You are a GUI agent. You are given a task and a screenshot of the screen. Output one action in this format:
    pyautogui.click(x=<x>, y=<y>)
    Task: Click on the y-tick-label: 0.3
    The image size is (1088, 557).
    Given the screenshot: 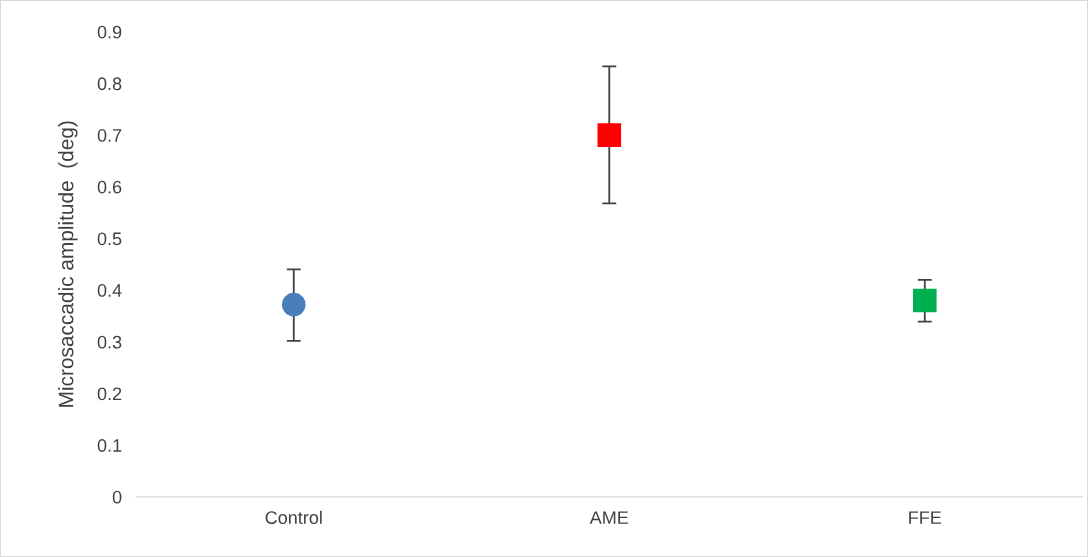 What is the action you would take?
    pyautogui.click(x=109, y=342)
    